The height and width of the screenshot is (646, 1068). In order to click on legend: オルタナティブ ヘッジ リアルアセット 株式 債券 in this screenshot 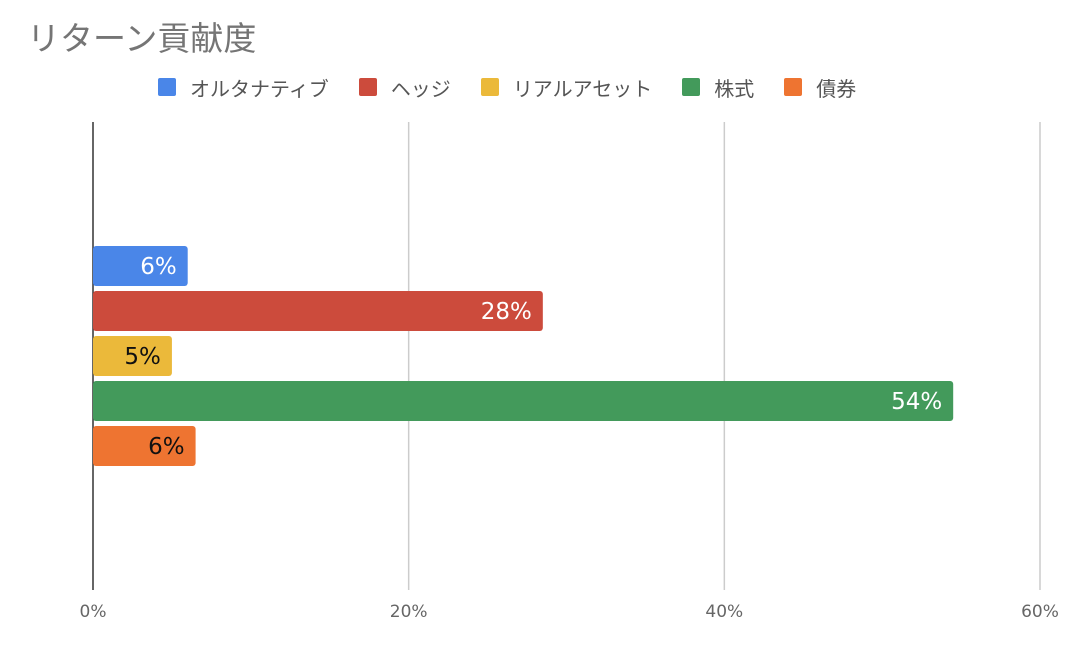, I will do `click(522, 87)`.